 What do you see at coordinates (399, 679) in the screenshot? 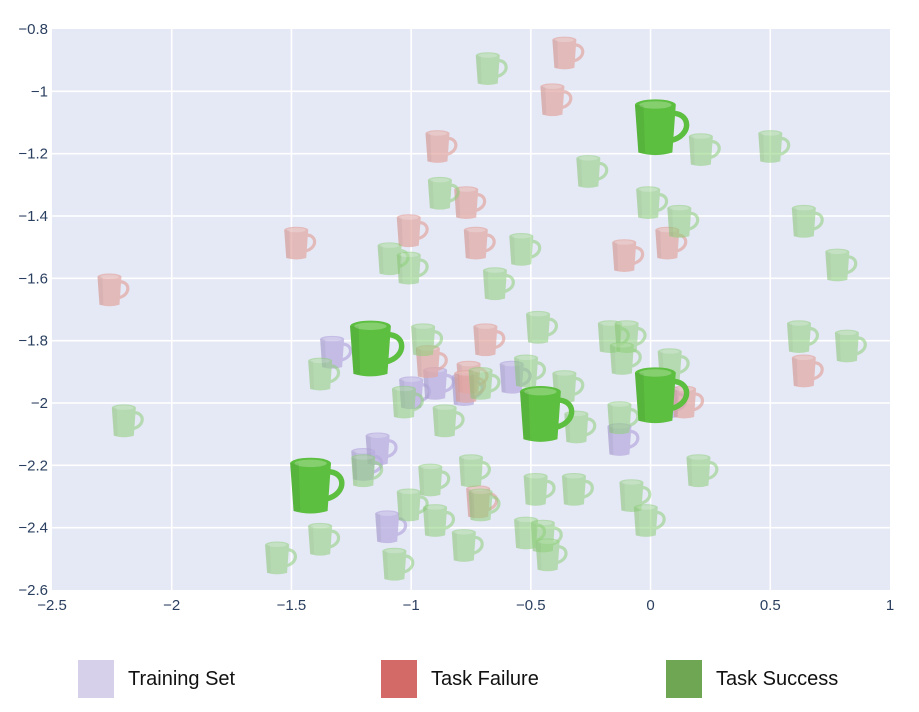
I see `legend-swatch-task-failure` at bounding box center [399, 679].